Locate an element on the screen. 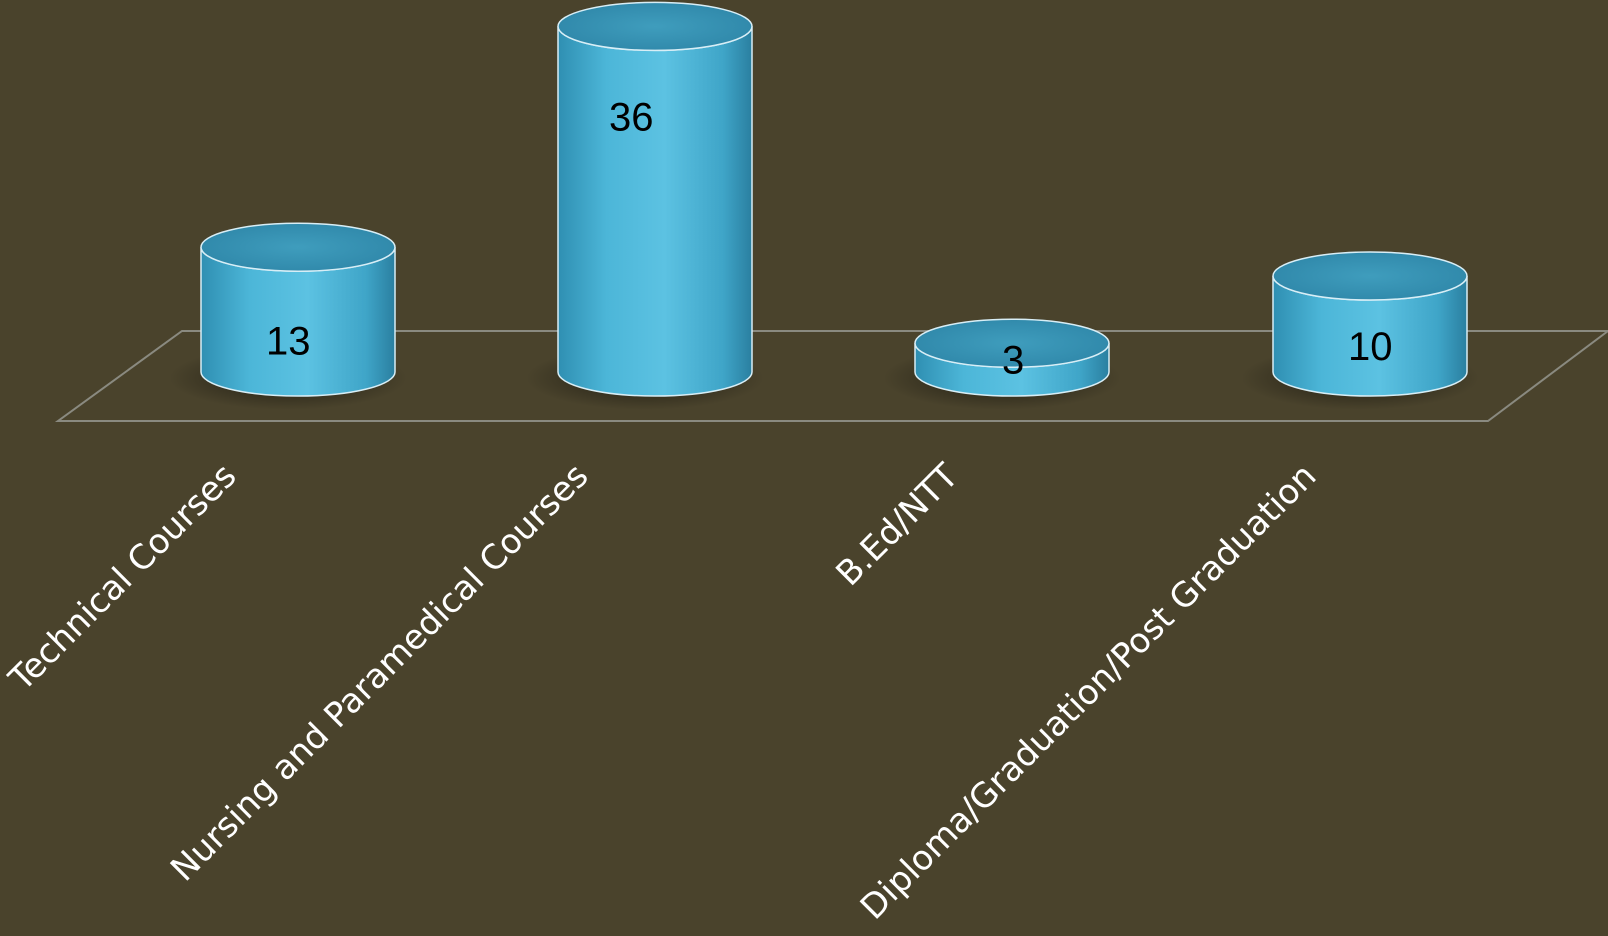  bar-b-ed-ntt: 3 is located at coordinates (1002, 364).